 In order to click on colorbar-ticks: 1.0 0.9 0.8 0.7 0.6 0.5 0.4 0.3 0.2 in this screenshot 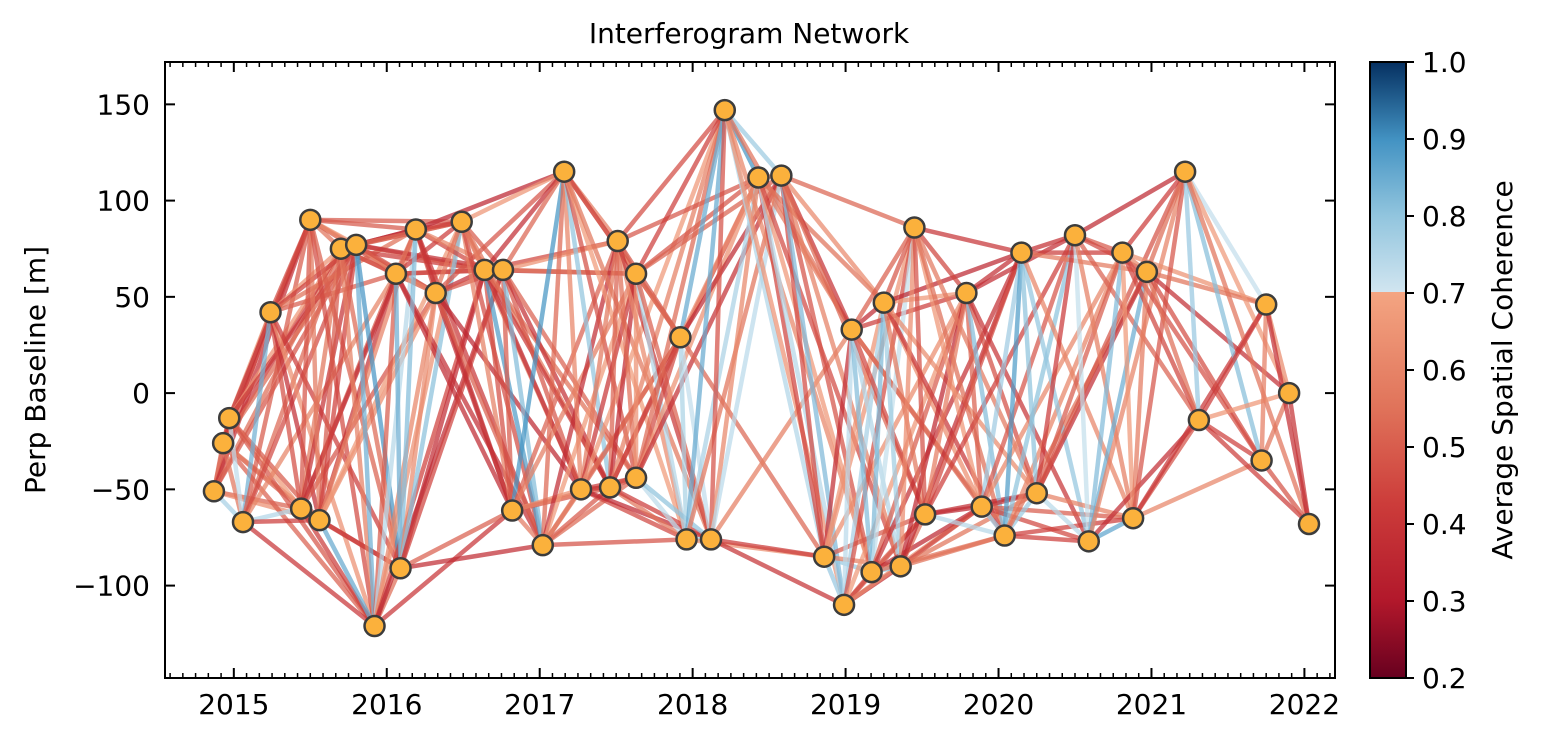, I will do `click(1436, 370)`.